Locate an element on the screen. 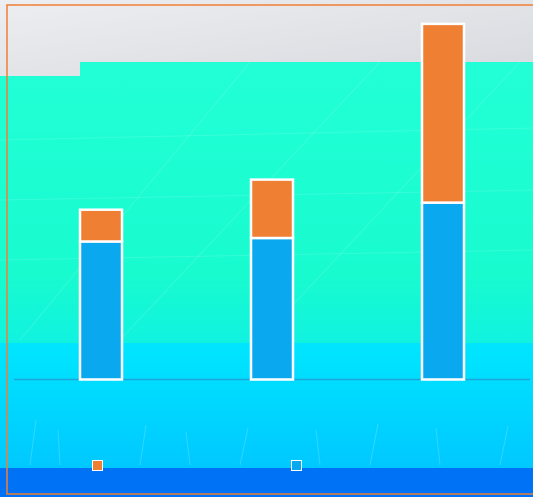  legend-swatch-orange is located at coordinates (97, 465).